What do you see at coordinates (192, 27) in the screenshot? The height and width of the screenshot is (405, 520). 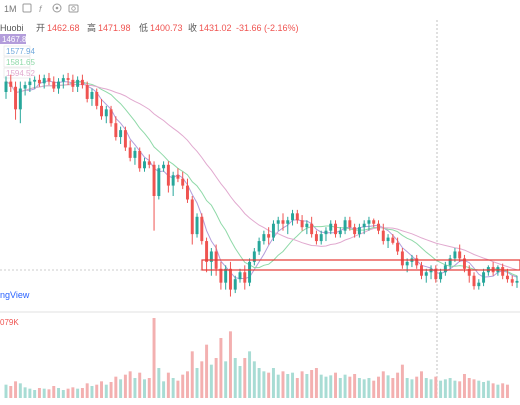 I see `close-label: 收` at bounding box center [192, 27].